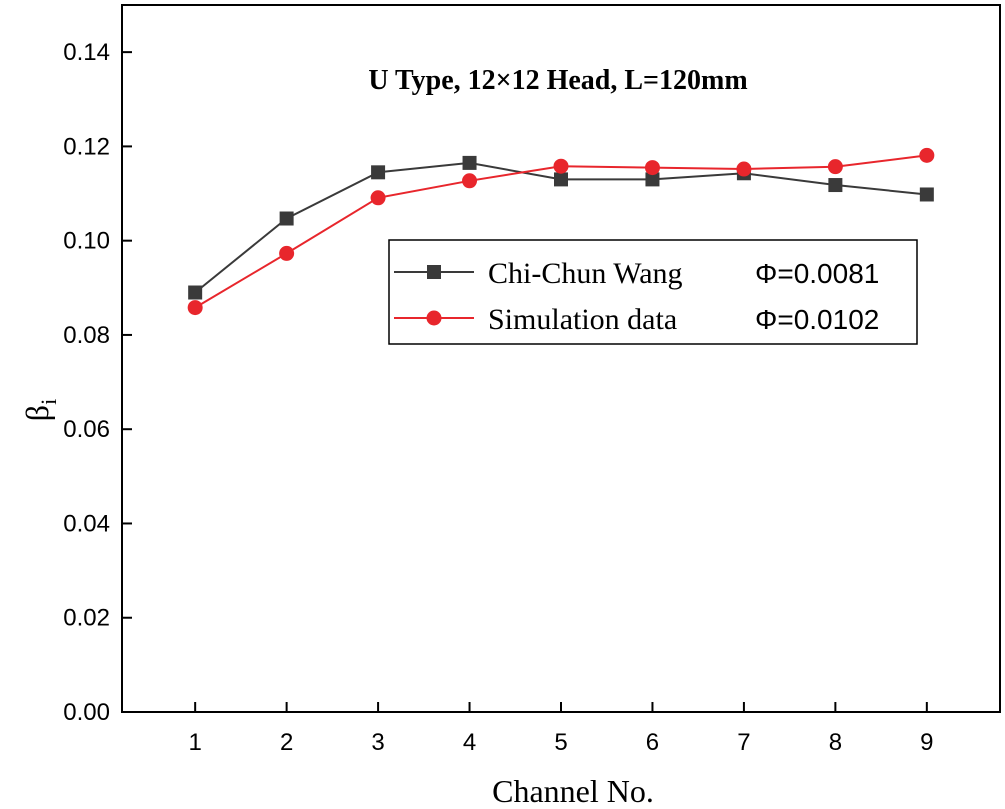 This screenshot has height=809, width=1005. I want to click on y-axis-title-beta: β, so click(37, 413).